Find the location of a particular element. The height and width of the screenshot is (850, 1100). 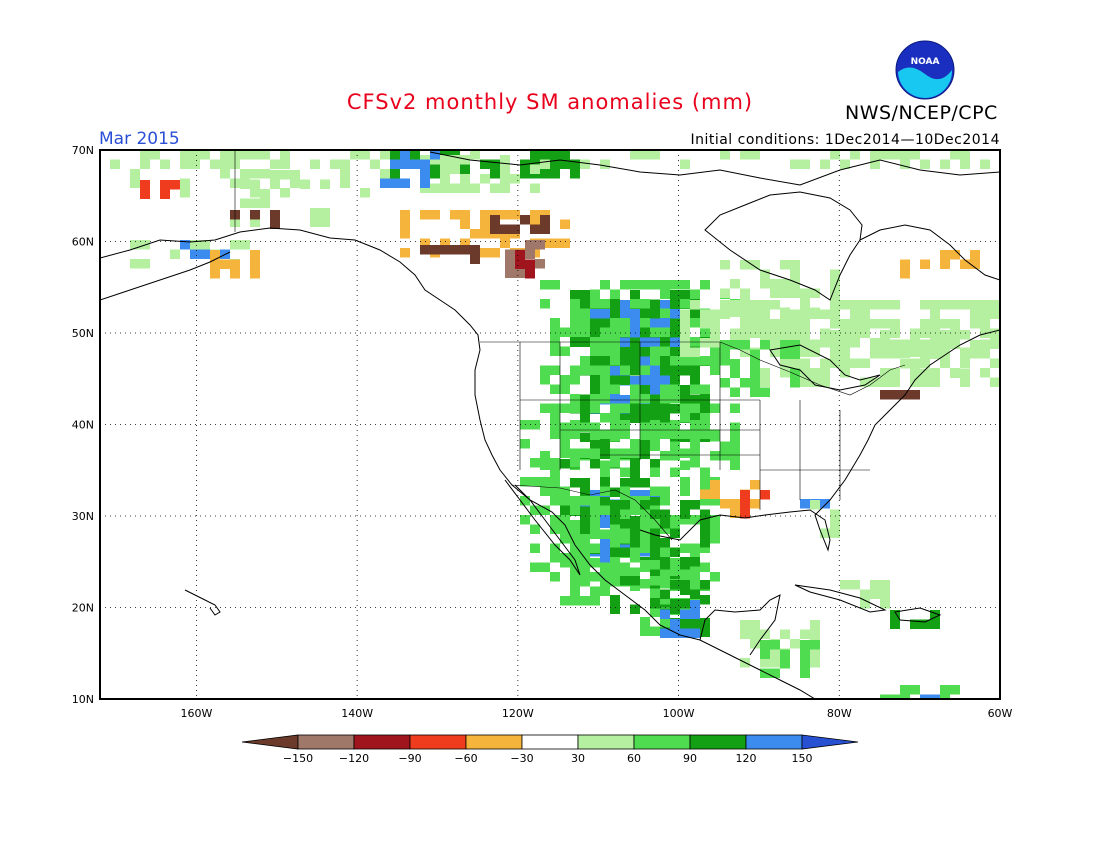

state-lines is located at coordinates (694, 426).